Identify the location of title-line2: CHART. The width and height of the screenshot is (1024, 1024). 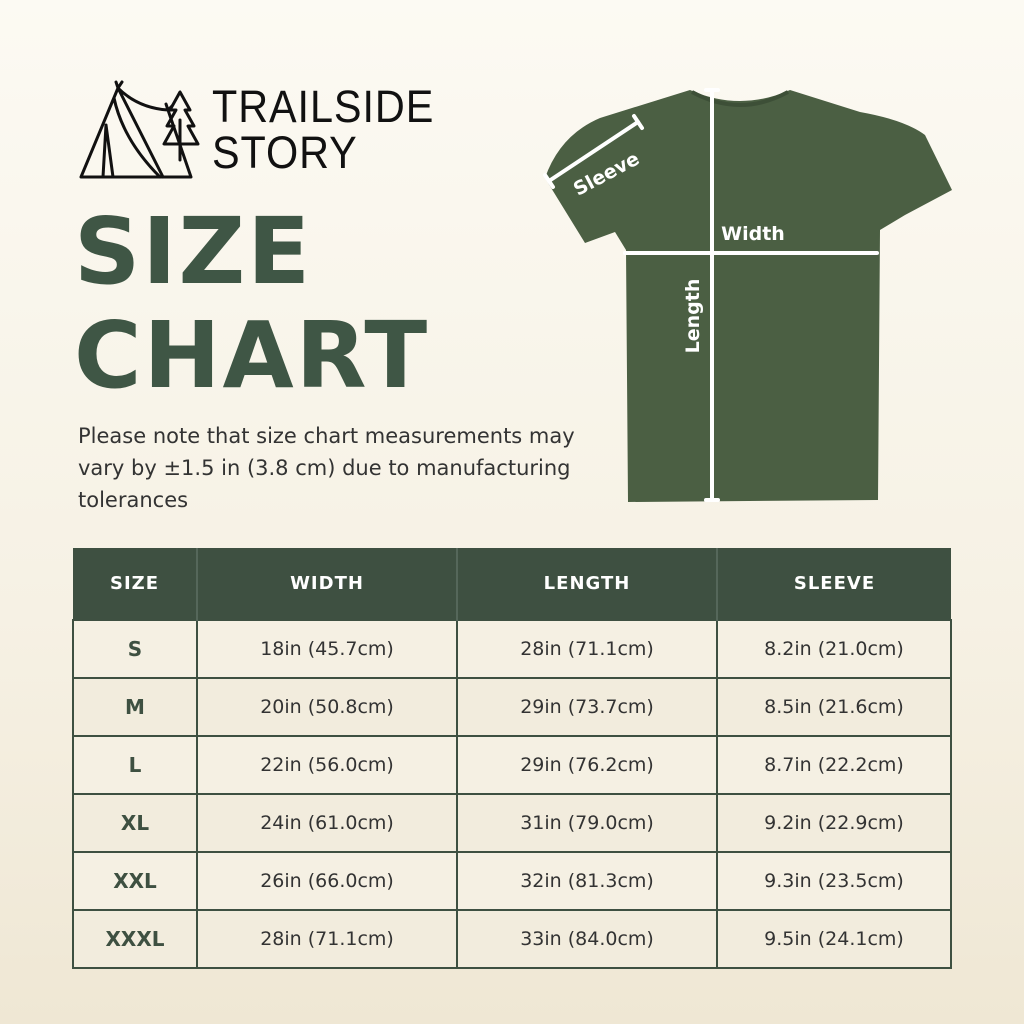
(252, 355).